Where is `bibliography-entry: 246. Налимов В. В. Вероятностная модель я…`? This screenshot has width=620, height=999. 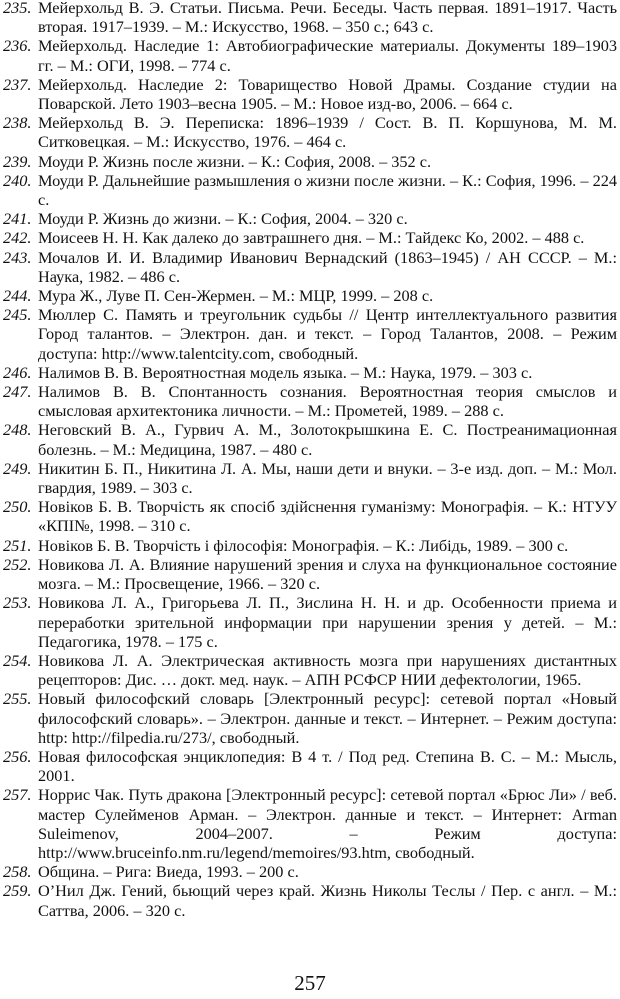 bibliography-entry: 246. Налимов В. В. Вероятностная модель я… is located at coordinates (310, 372).